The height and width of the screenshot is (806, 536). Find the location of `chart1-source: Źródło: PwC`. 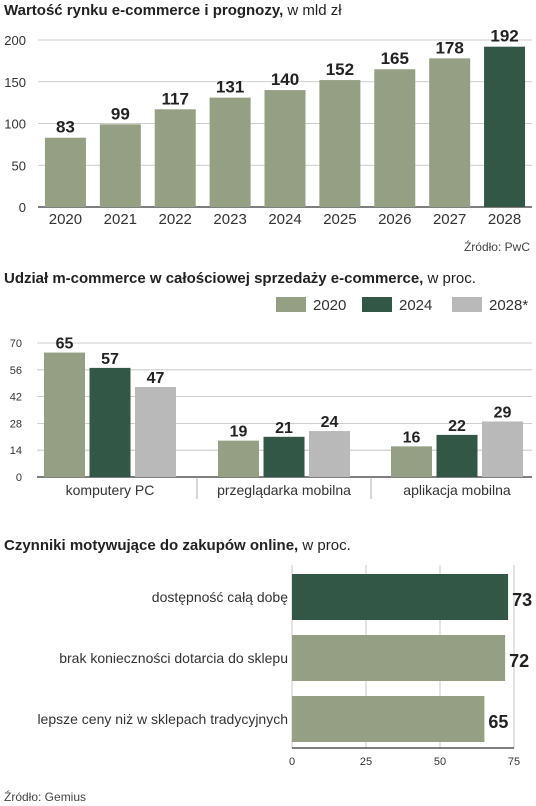

chart1-source: Źródło: PwC is located at coordinates (496, 247).